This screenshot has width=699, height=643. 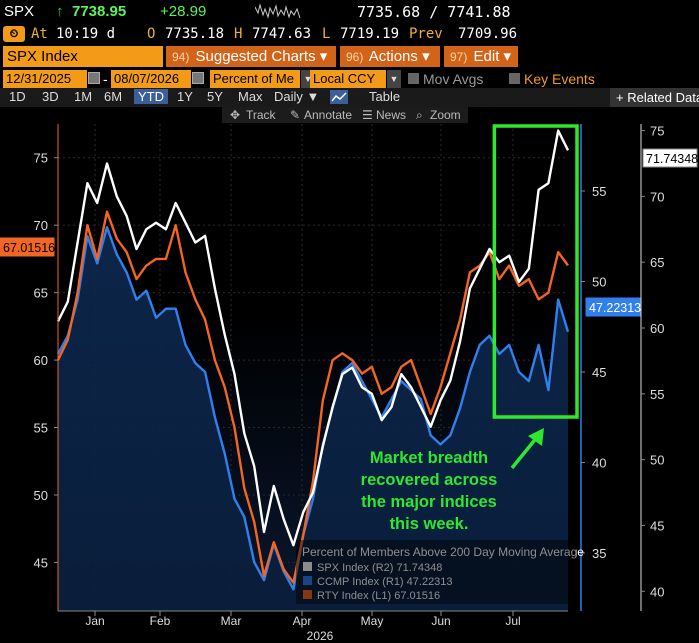 I want to click on ccmp-last-value: 47.22313, so click(x=615, y=308).